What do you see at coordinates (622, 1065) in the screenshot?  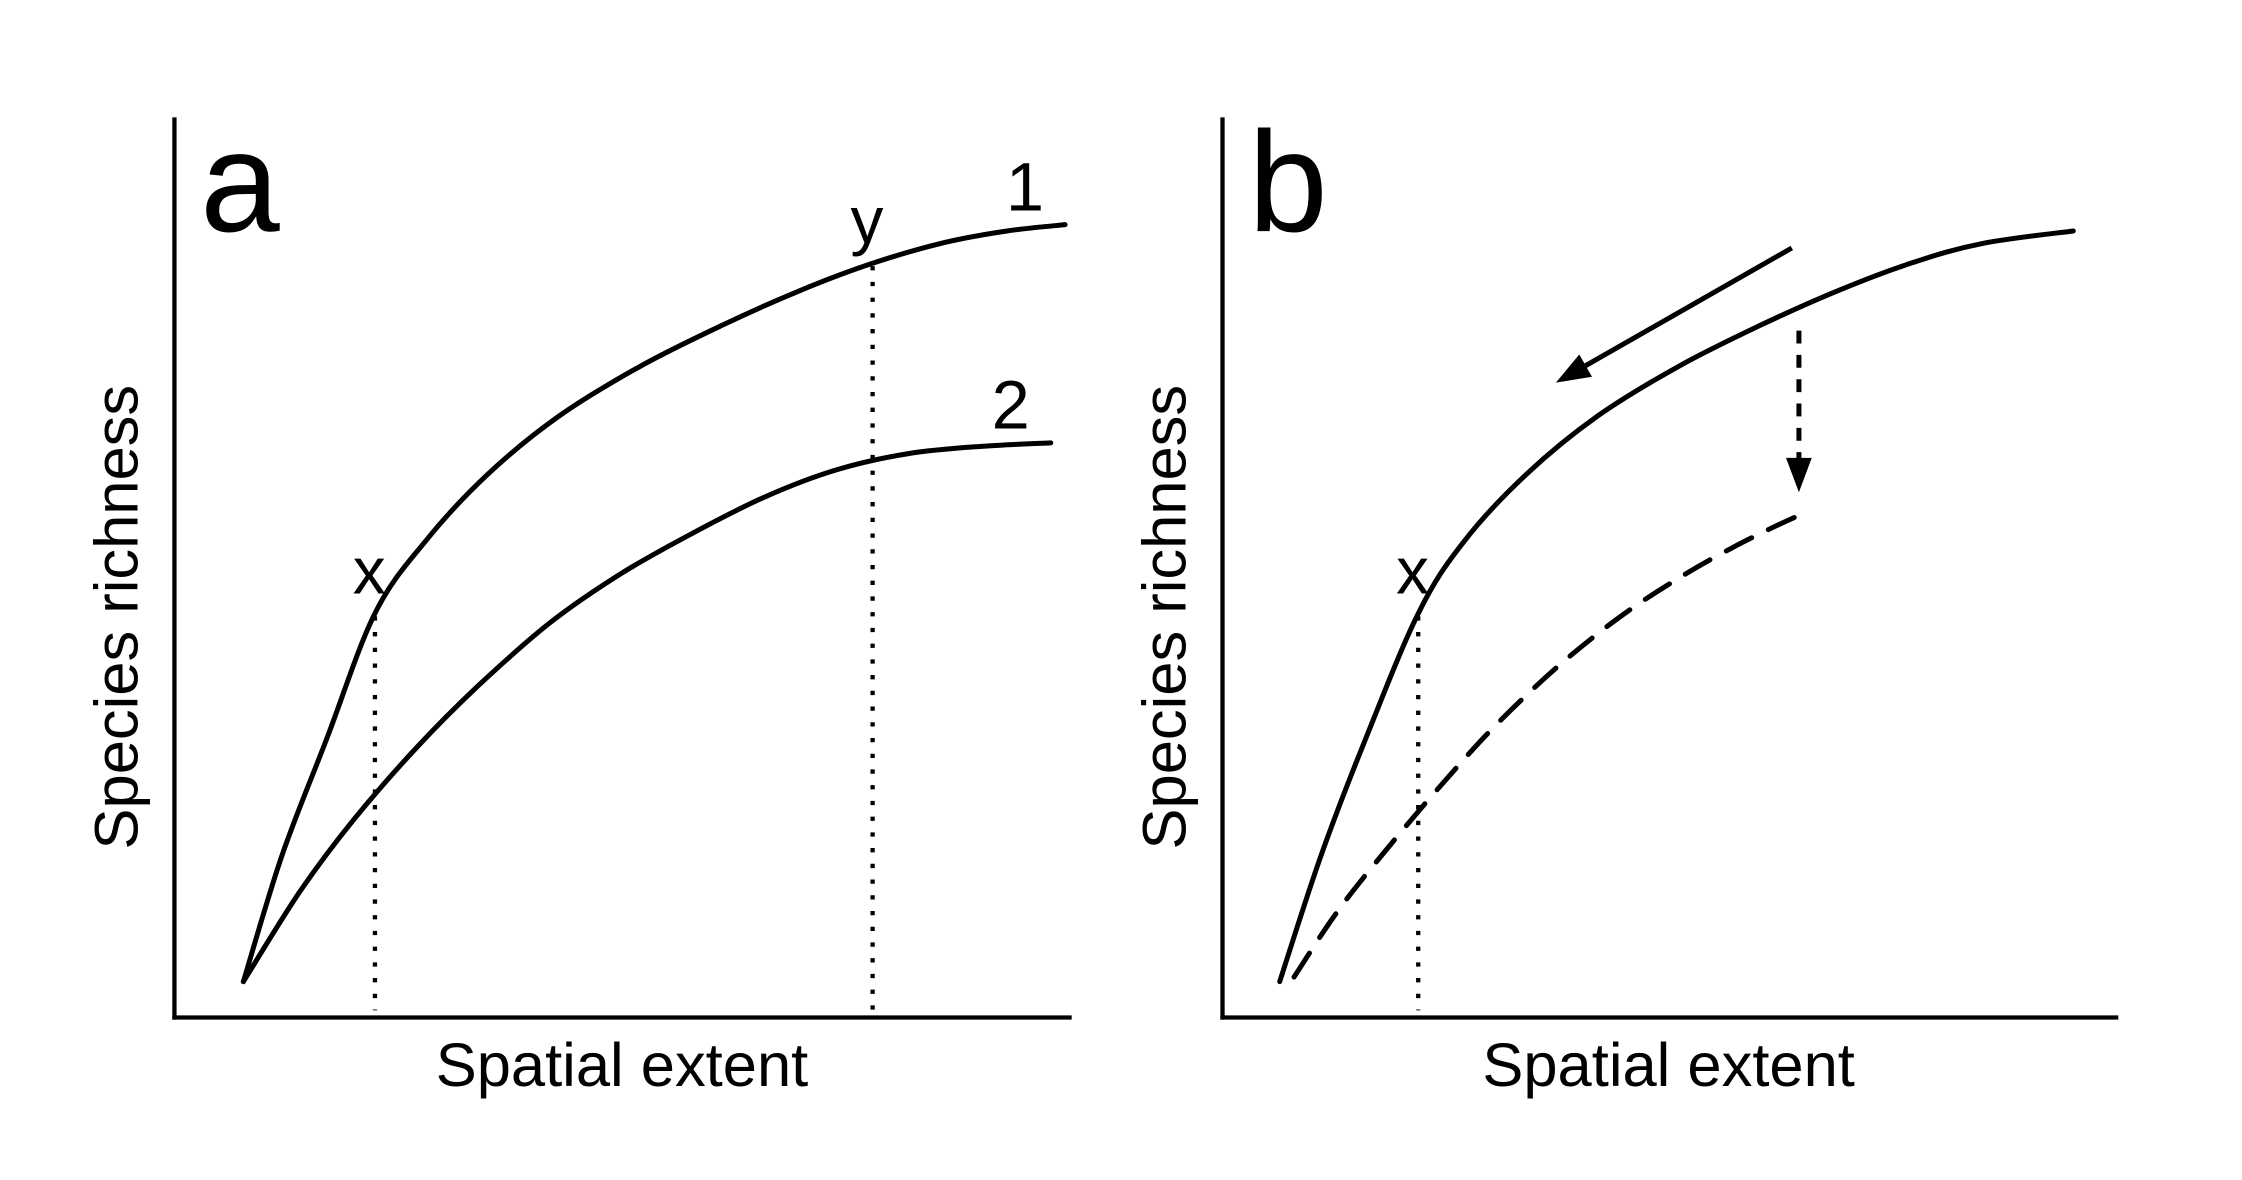 I see `panel-a-x-axis-label: Spatial extent` at bounding box center [622, 1065].